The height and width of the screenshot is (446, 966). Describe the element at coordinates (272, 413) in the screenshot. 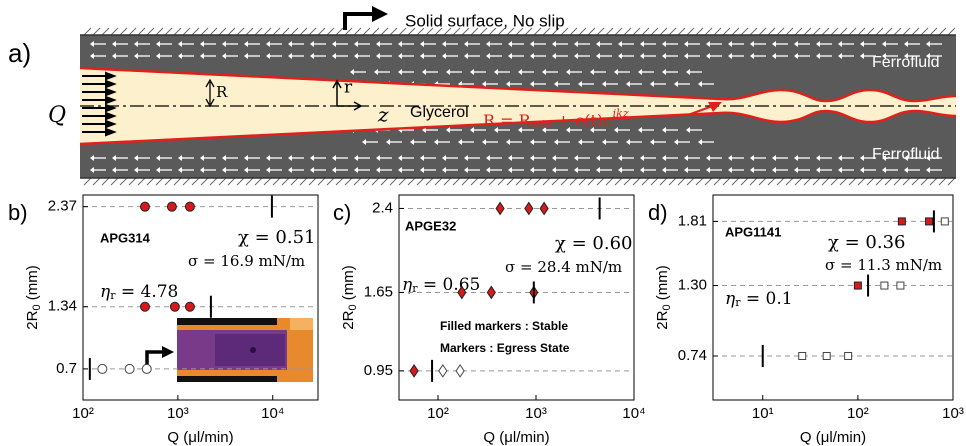

I see `x-tick-label: 10⁴` at that location.